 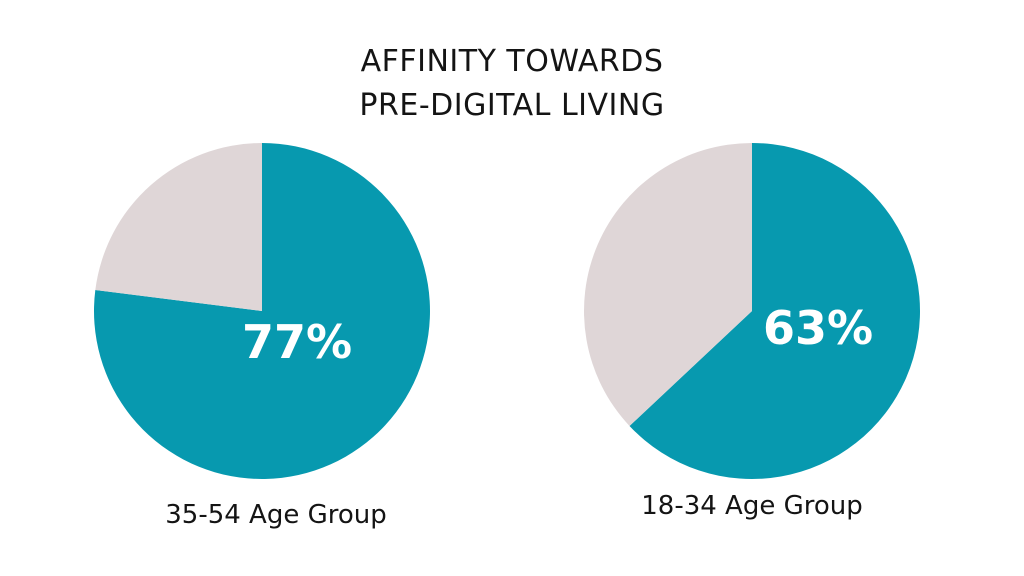 What do you see at coordinates (512, 61) in the screenshot?
I see `chart-title-line-1: AFFINITY TOWARDS` at bounding box center [512, 61].